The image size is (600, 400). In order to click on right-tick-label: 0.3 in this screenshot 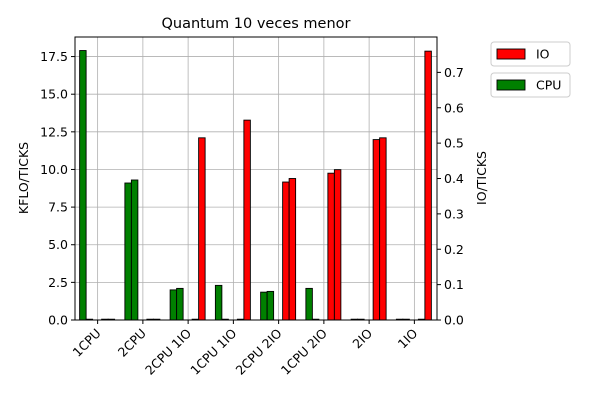, I will do `click(454, 213)`.